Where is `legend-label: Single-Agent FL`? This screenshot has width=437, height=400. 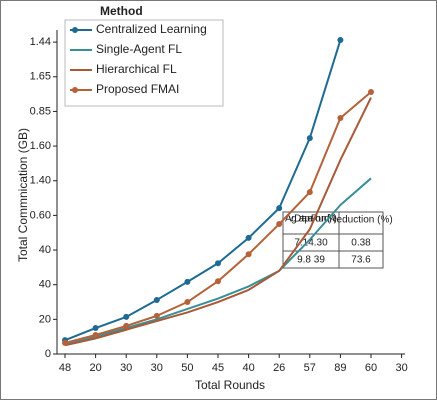
legend-label: Single-Agent FL is located at coordinates (139, 49).